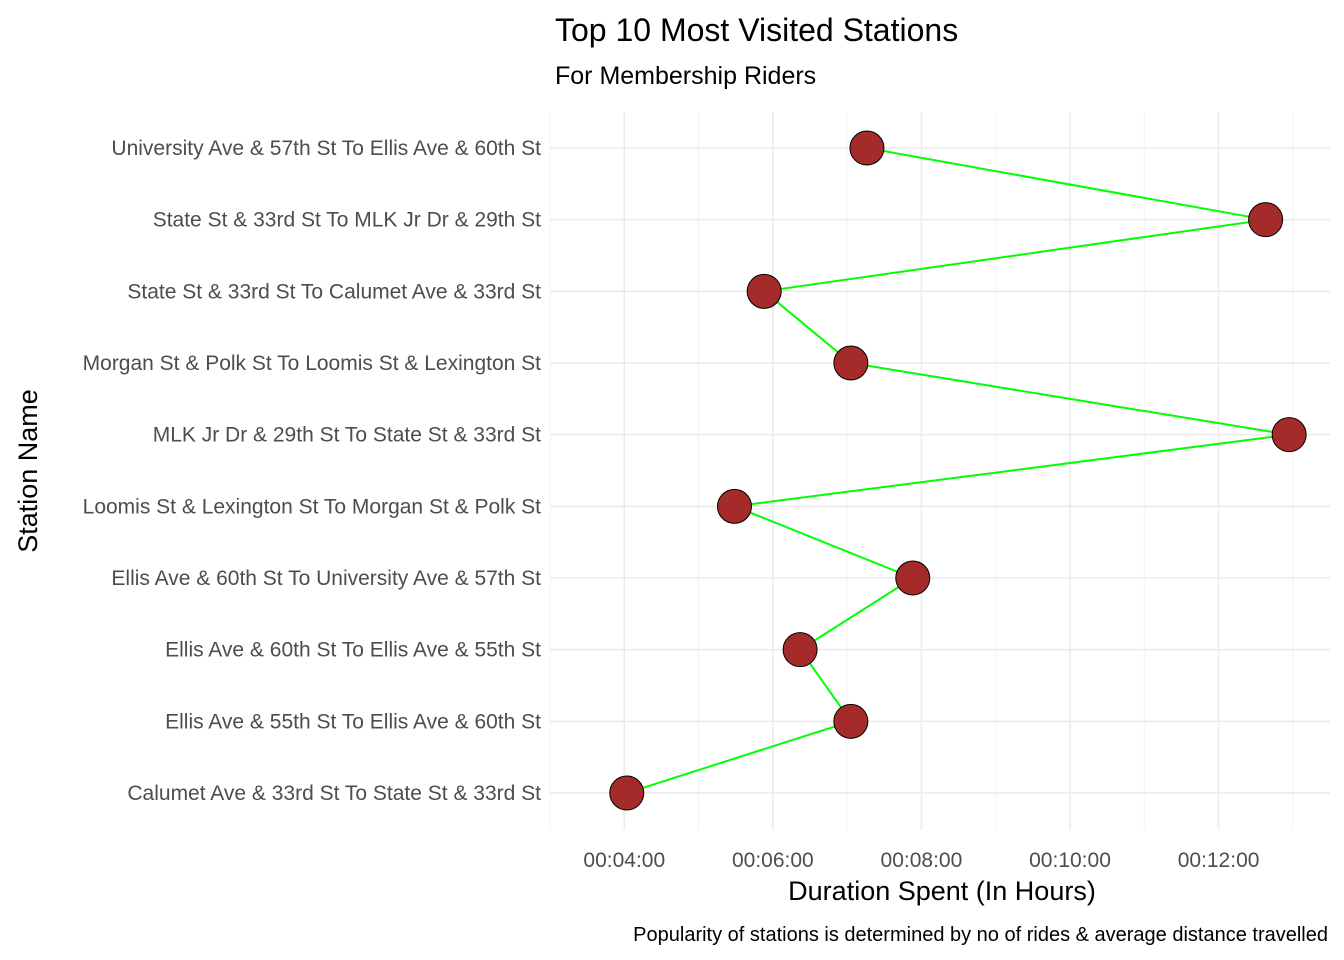  Describe the element at coordinates (773, 860) in the screenshot. I see `x-tick-label: 00:06:00` at that location.